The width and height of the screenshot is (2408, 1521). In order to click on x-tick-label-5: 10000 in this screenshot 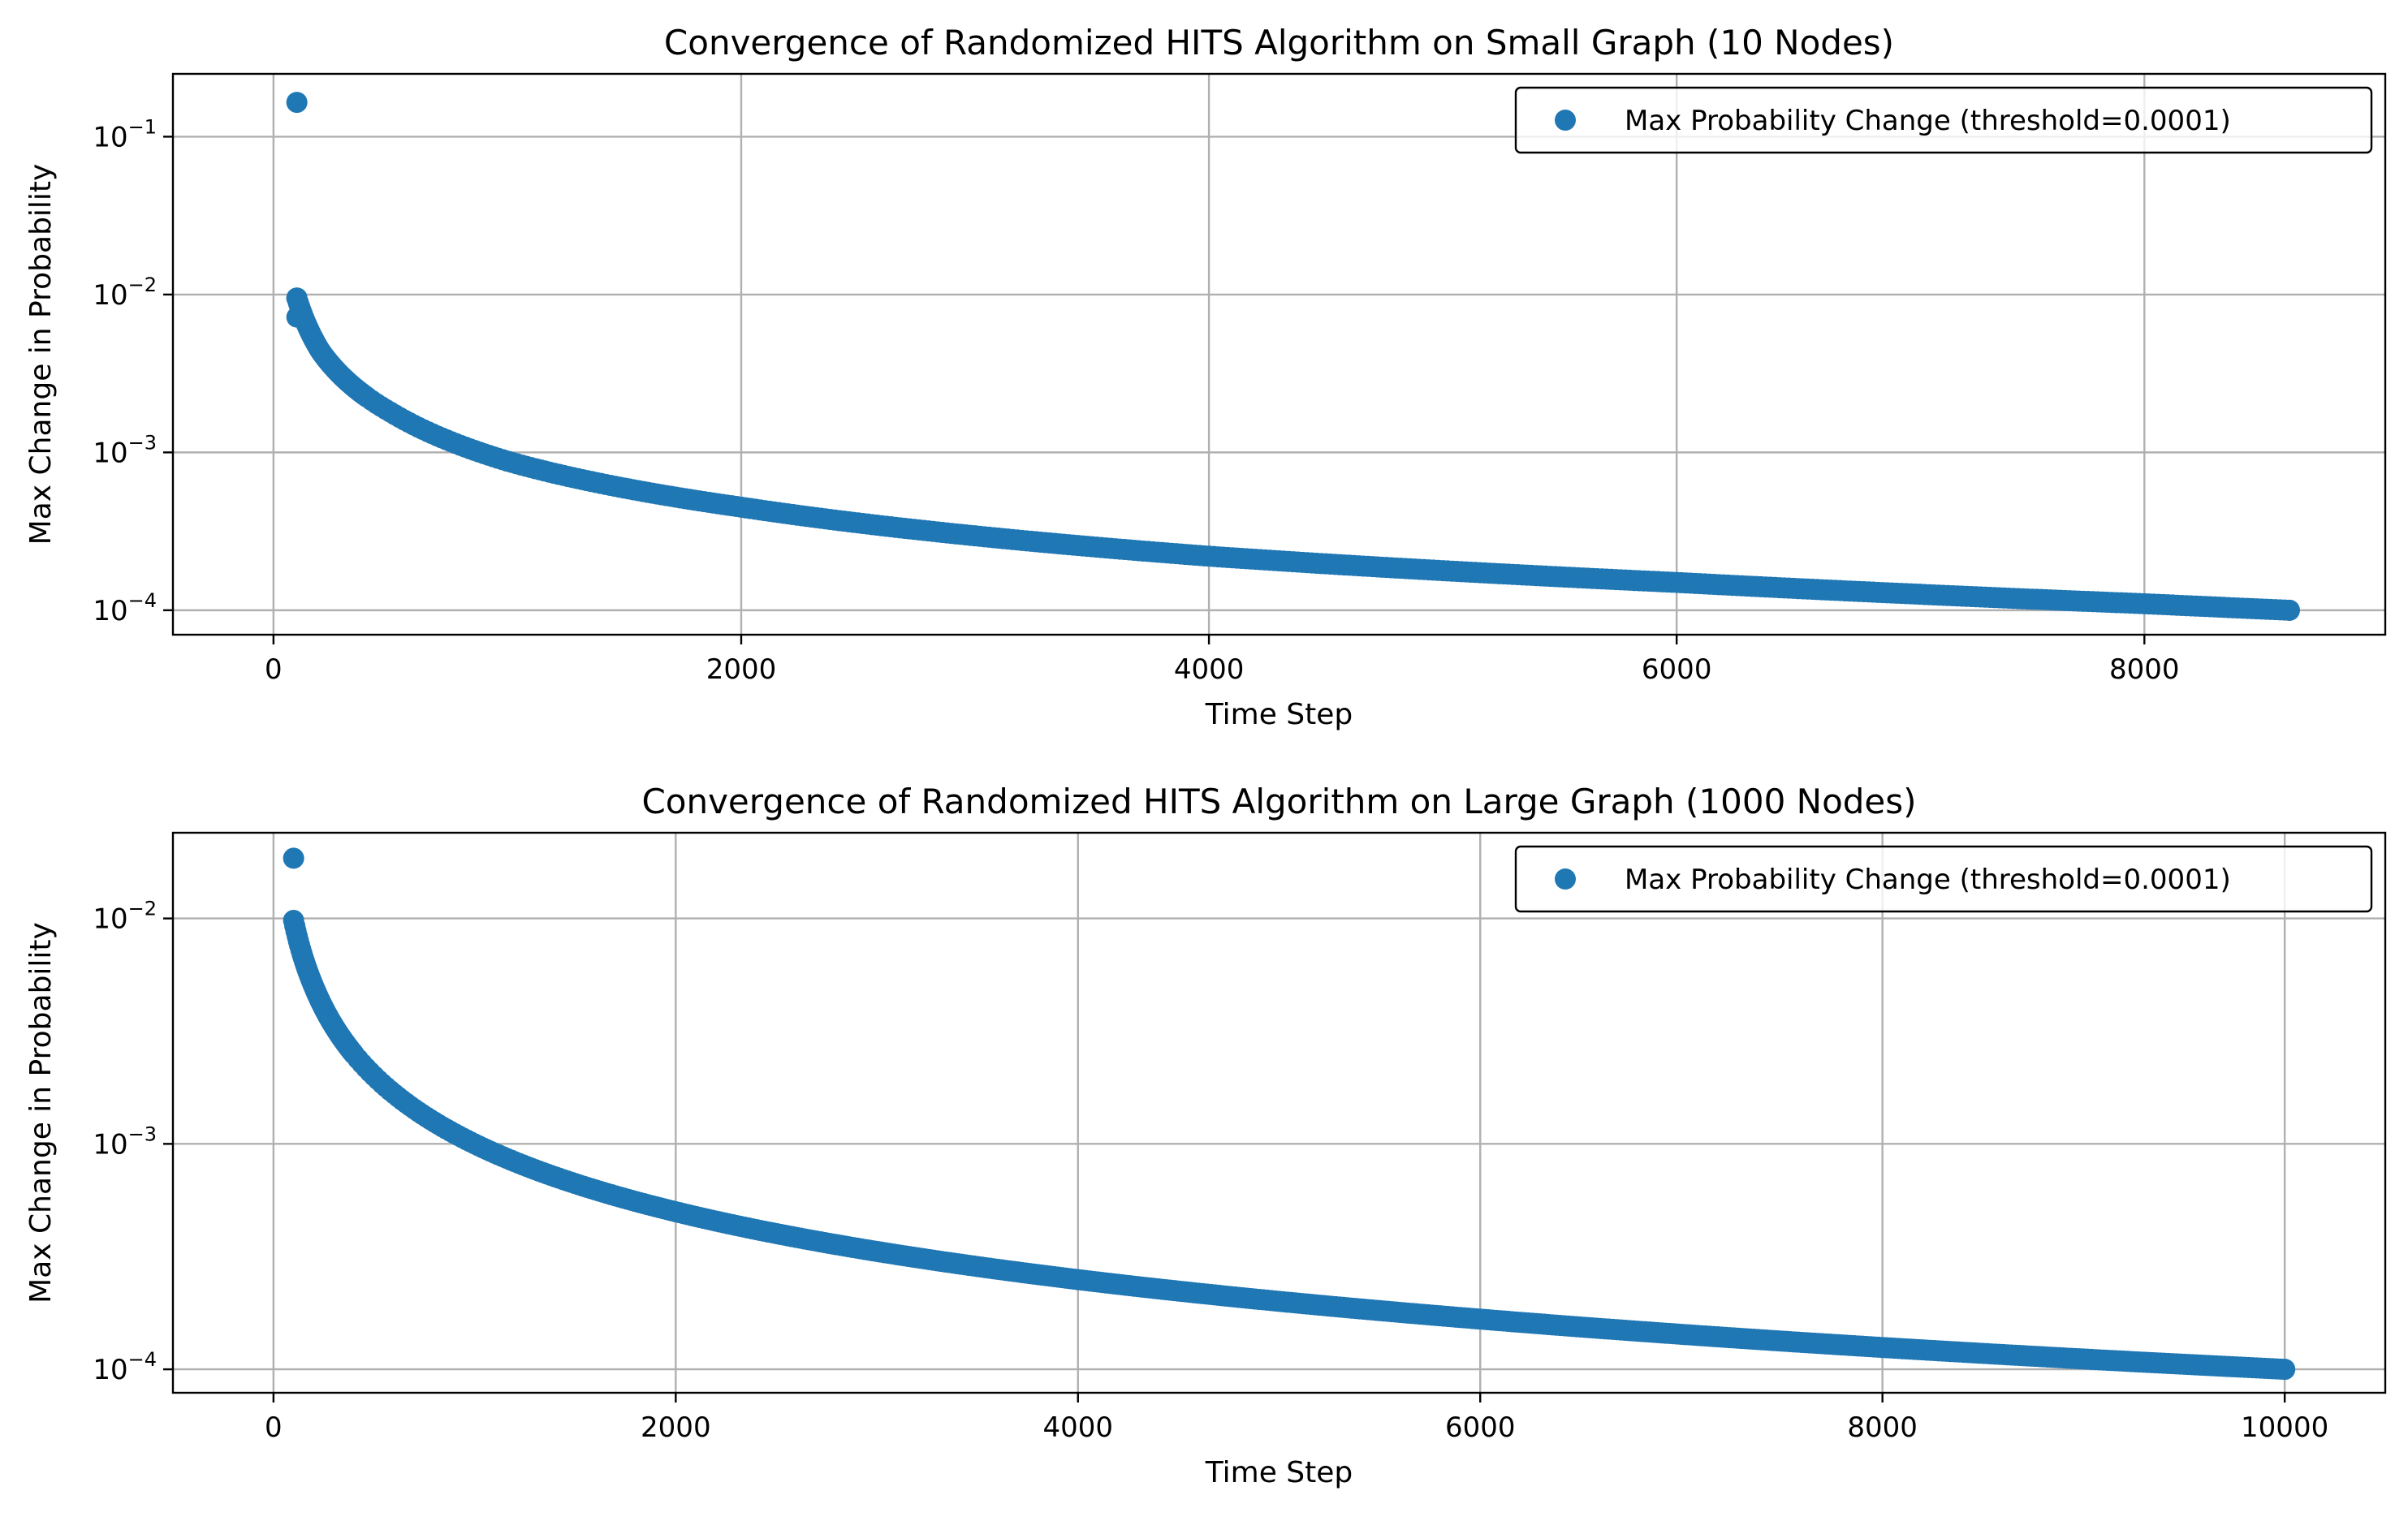, I will do `click(2284, 1427)`.